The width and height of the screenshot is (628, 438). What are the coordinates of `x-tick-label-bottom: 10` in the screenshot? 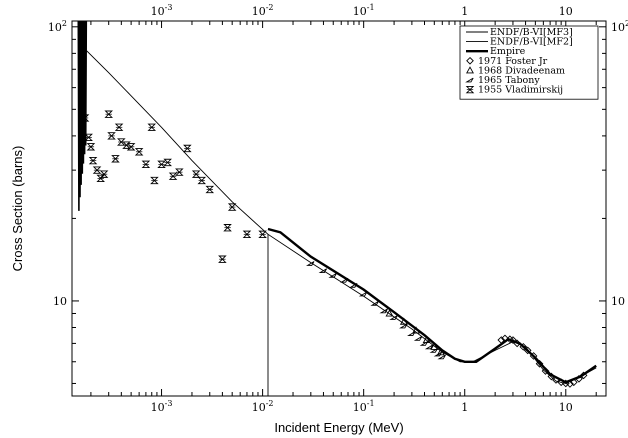 It's located at (566, 407).